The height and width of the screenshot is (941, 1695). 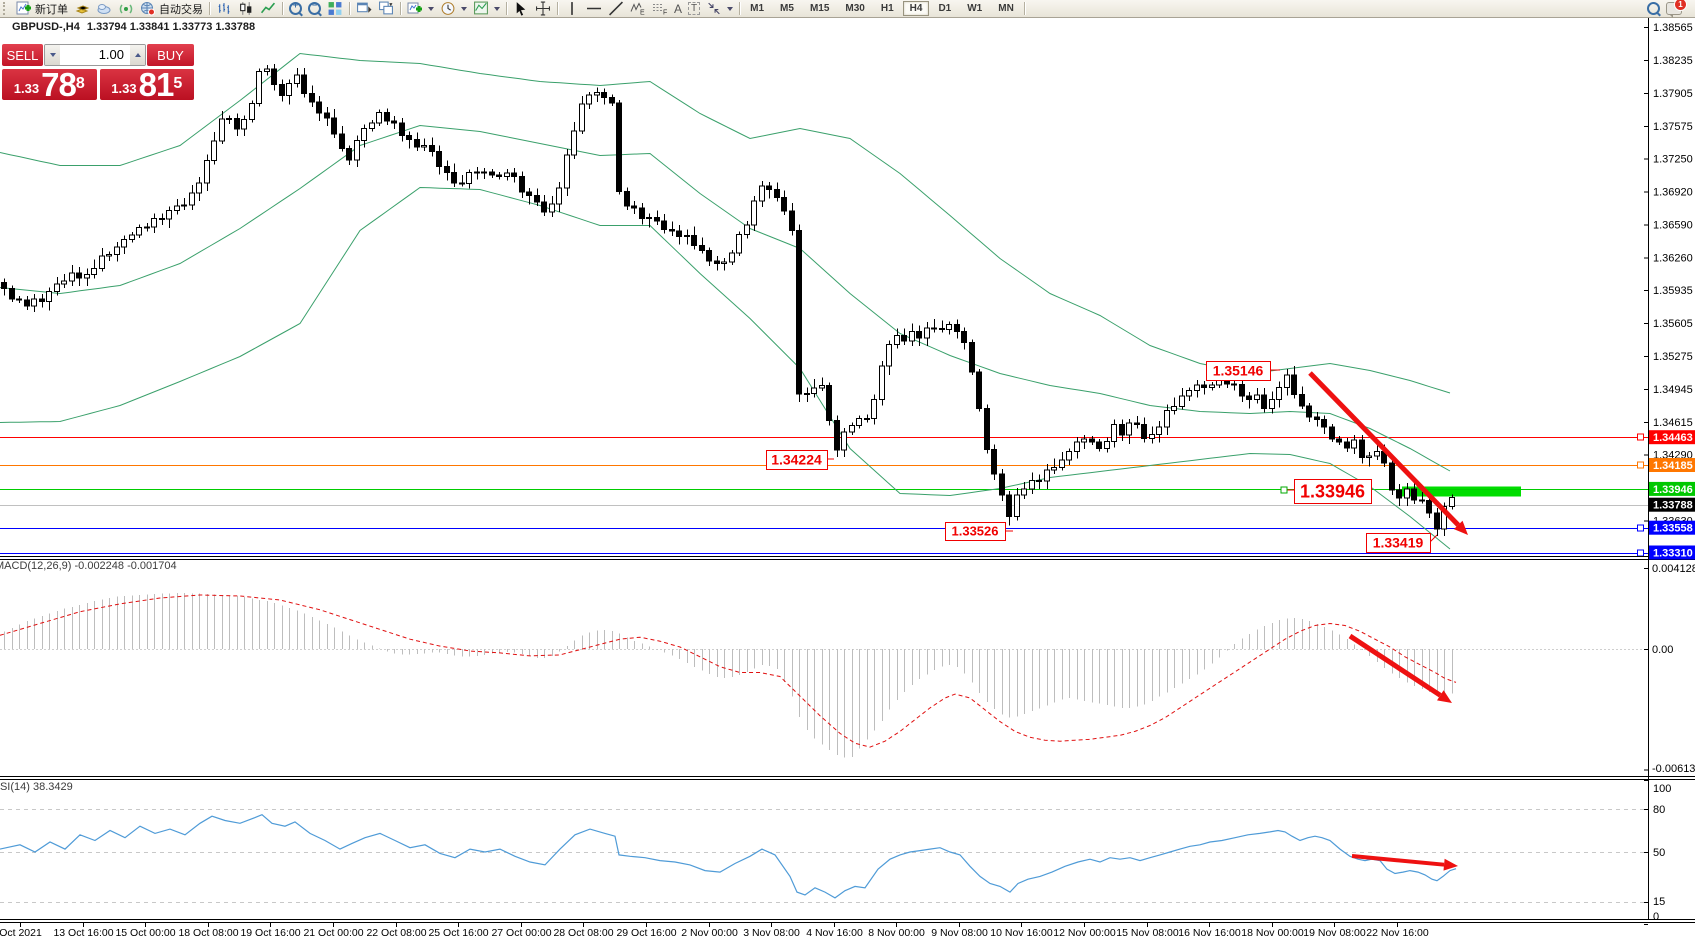 I want to click on search-button, so click(x=1653, y=8).